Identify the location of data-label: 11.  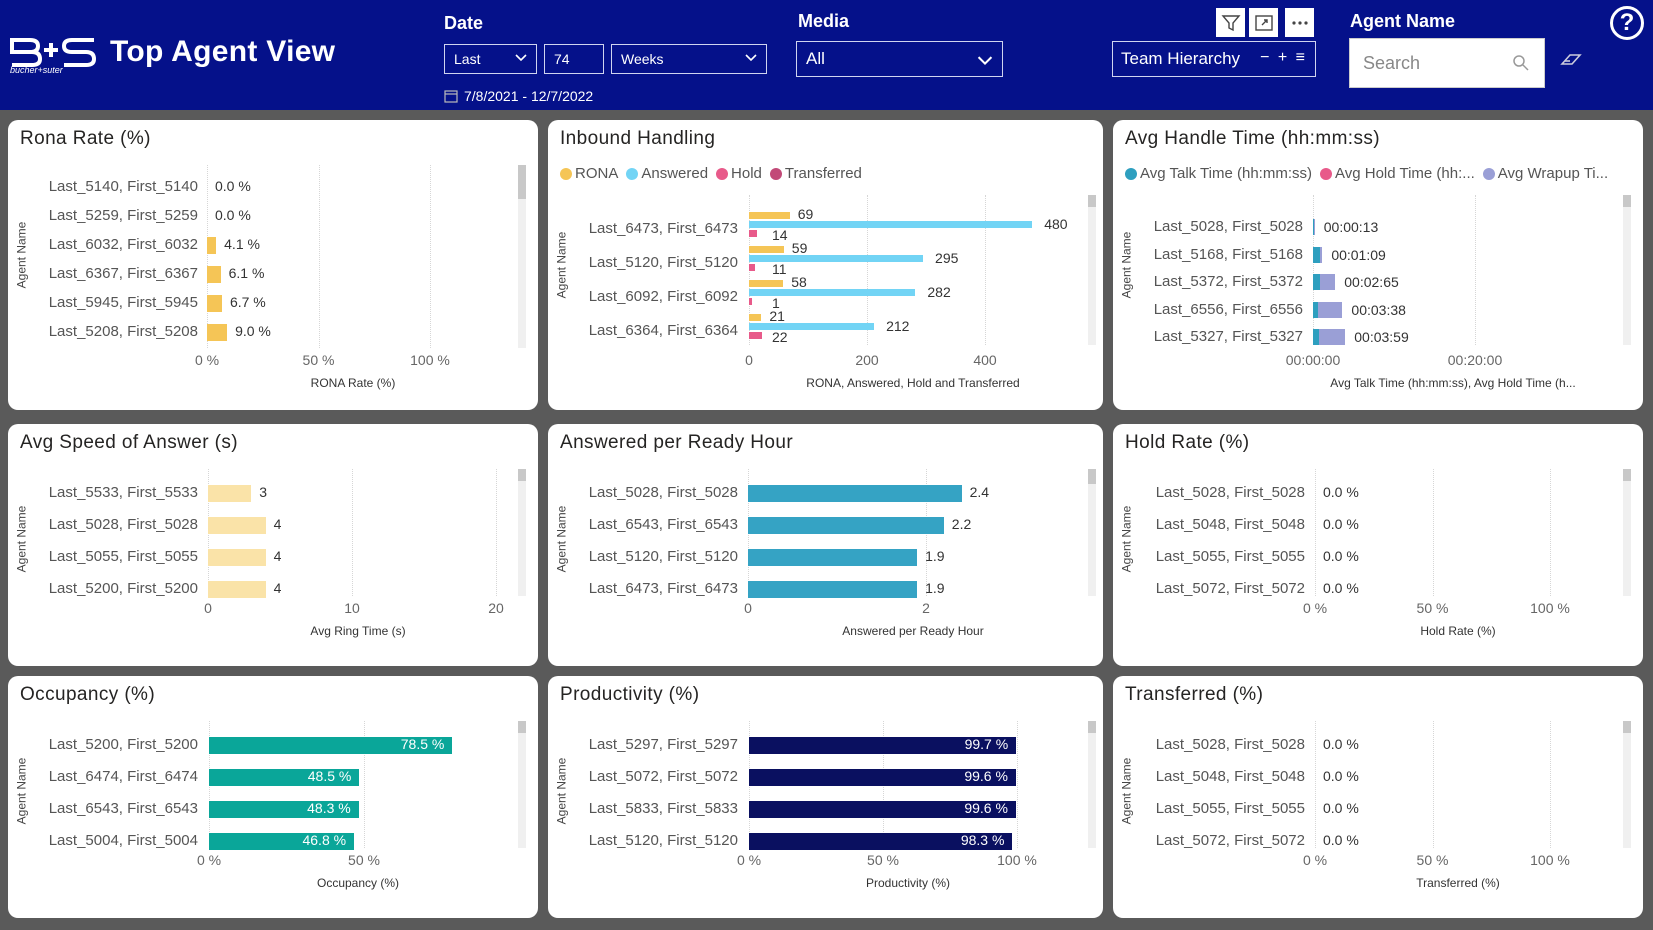
(779, 269).